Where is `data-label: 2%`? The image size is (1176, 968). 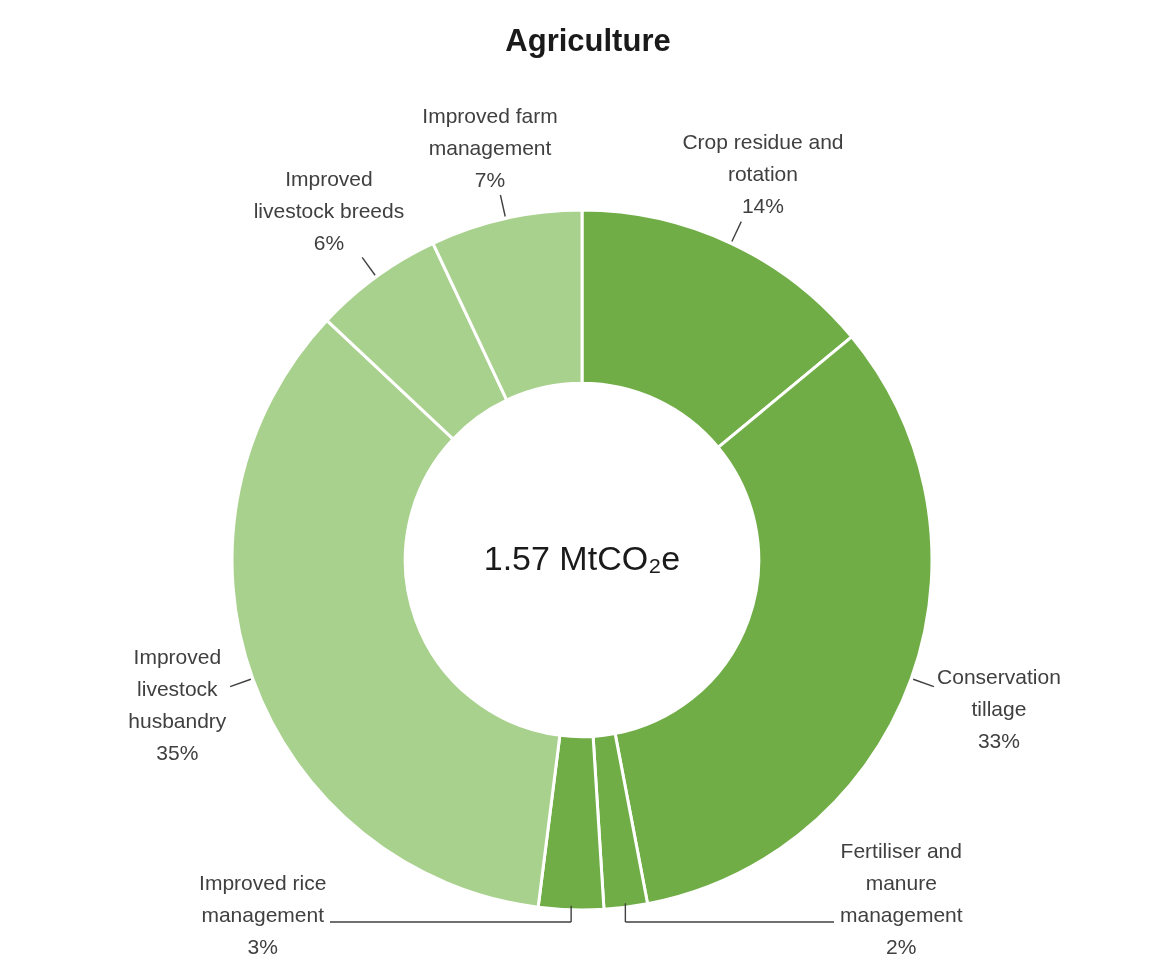 data-label: 2% is located at coordinates (901, 946).